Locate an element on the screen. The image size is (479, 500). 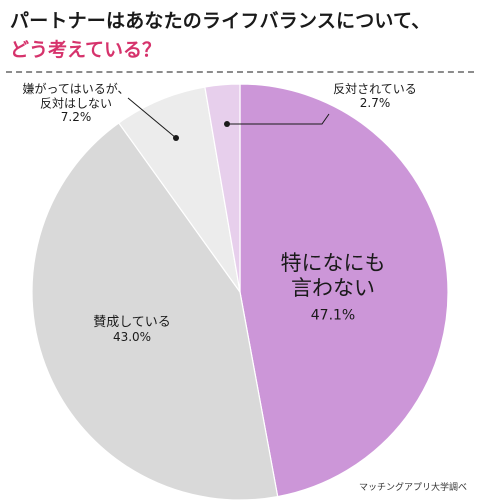
slice-agree-label: 賛成している 43.0% is located at coordinates (132, 329).